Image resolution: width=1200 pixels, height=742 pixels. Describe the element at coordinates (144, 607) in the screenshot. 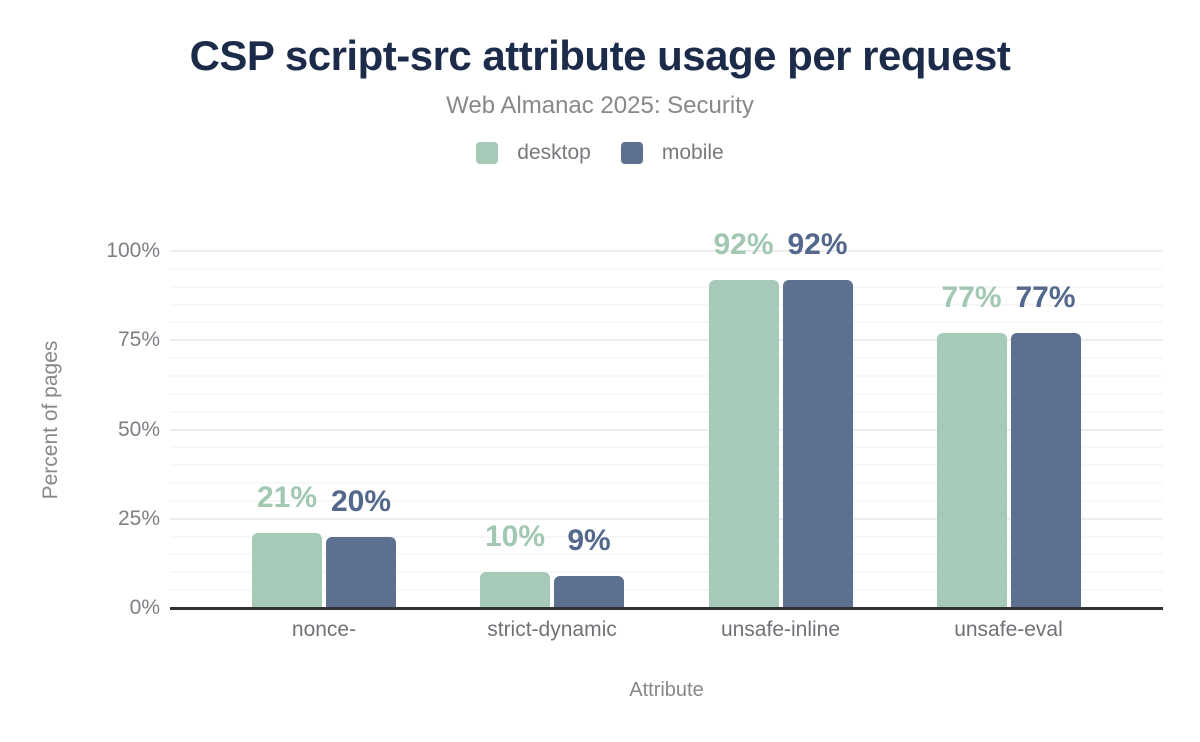

I see `y-tick-label: 0%` at that location.